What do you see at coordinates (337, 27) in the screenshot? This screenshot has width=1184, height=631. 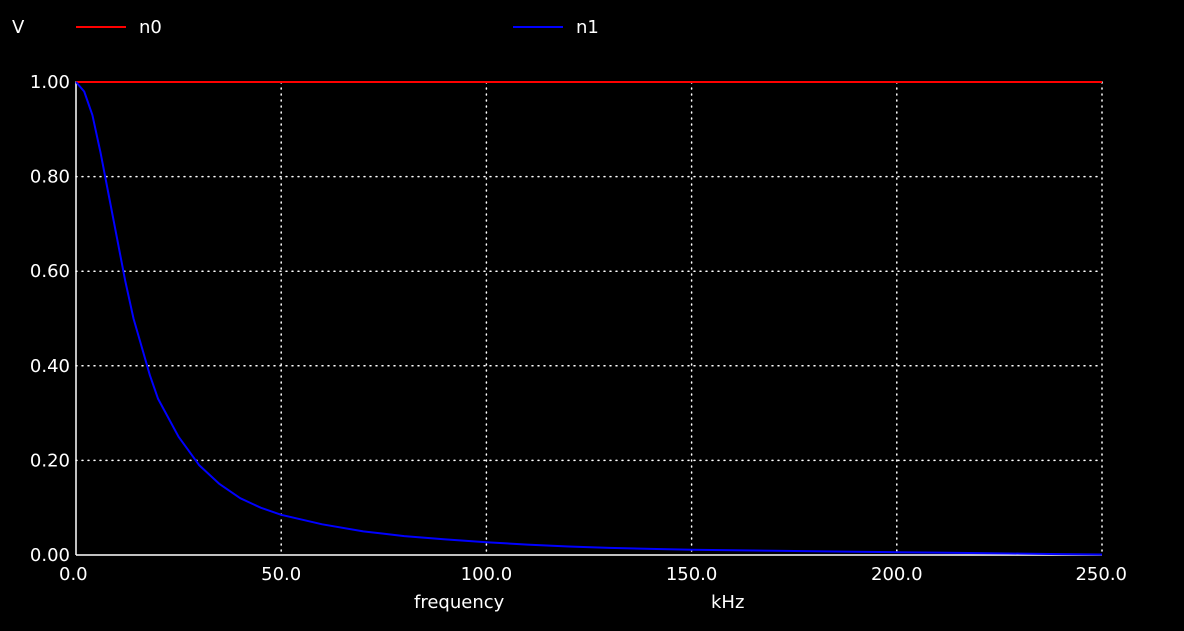 I see `legend: n0 n1` at bounding box center [337, 27].